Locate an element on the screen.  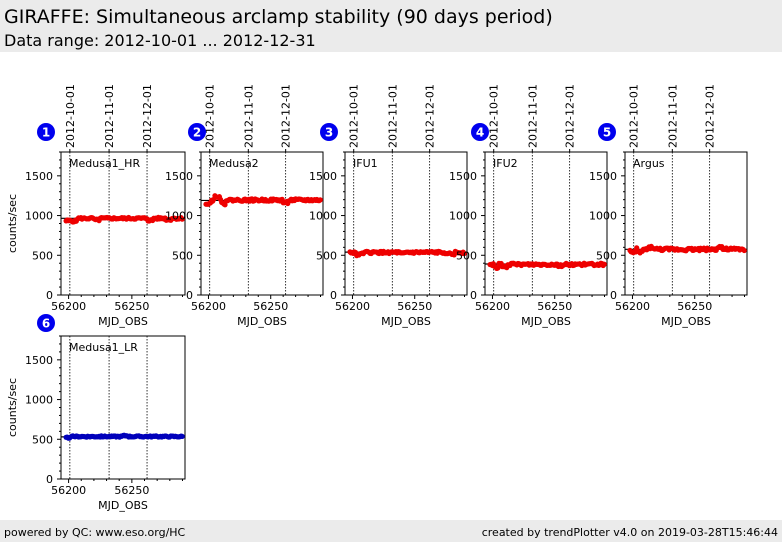
panel-number-label: 1 is located at coordinates (46, 133).